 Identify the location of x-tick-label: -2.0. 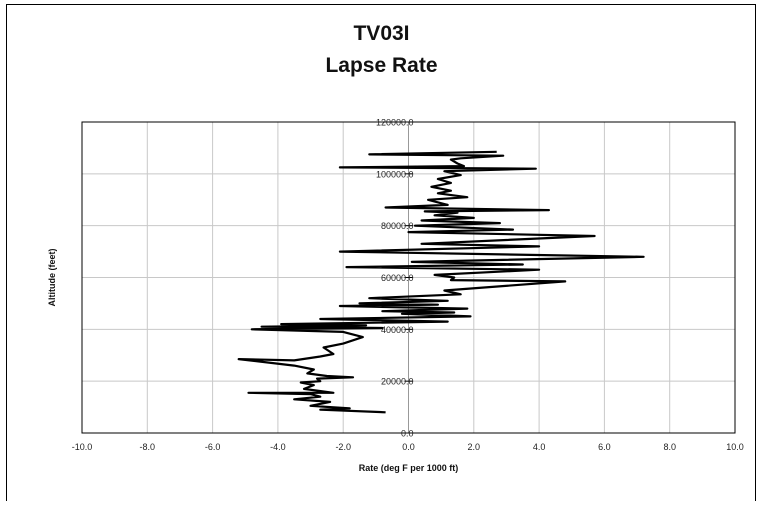
(343, 447).